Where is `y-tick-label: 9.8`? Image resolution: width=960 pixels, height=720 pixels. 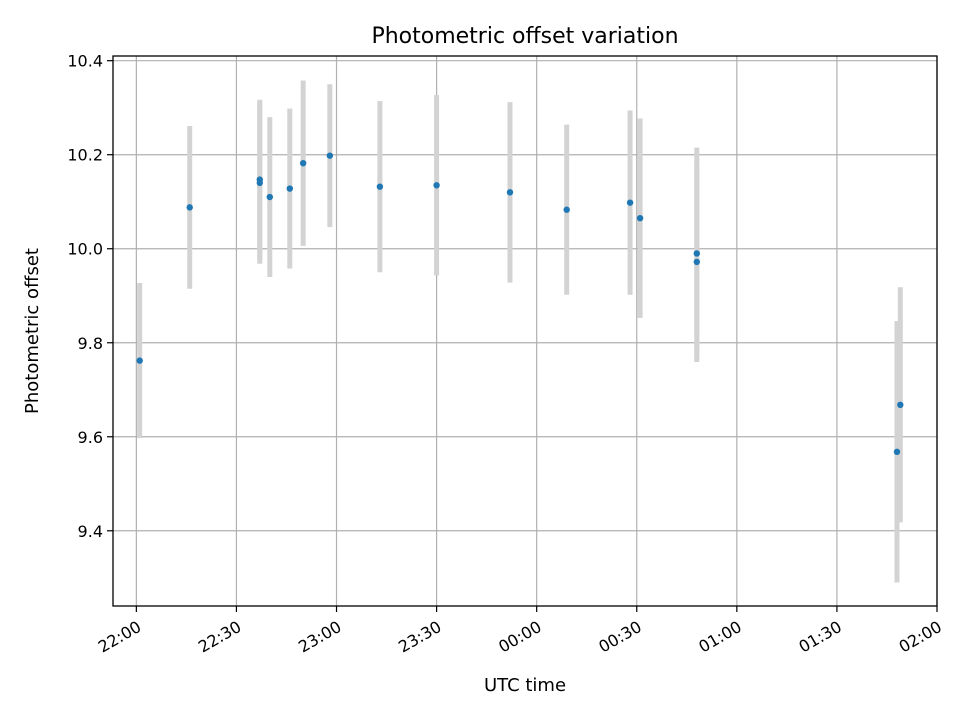
y-tick-label: 9.8 is located at coordinates (90, 343).